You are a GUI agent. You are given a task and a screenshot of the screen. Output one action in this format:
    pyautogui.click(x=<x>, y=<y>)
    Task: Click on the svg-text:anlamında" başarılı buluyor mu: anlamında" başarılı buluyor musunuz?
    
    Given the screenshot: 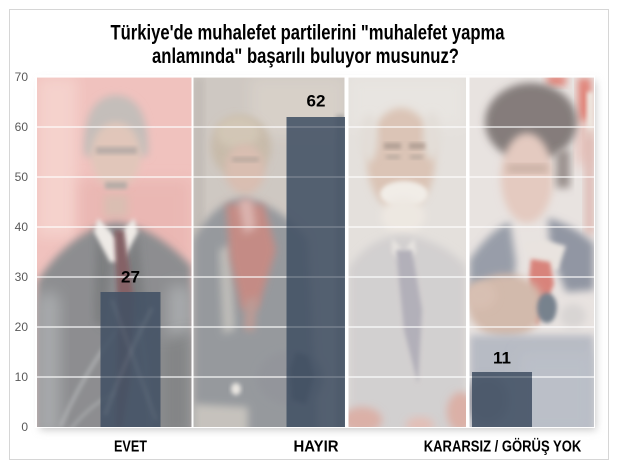 What is the action you would take?
    pyautogui.click(x=305, y=56)
    